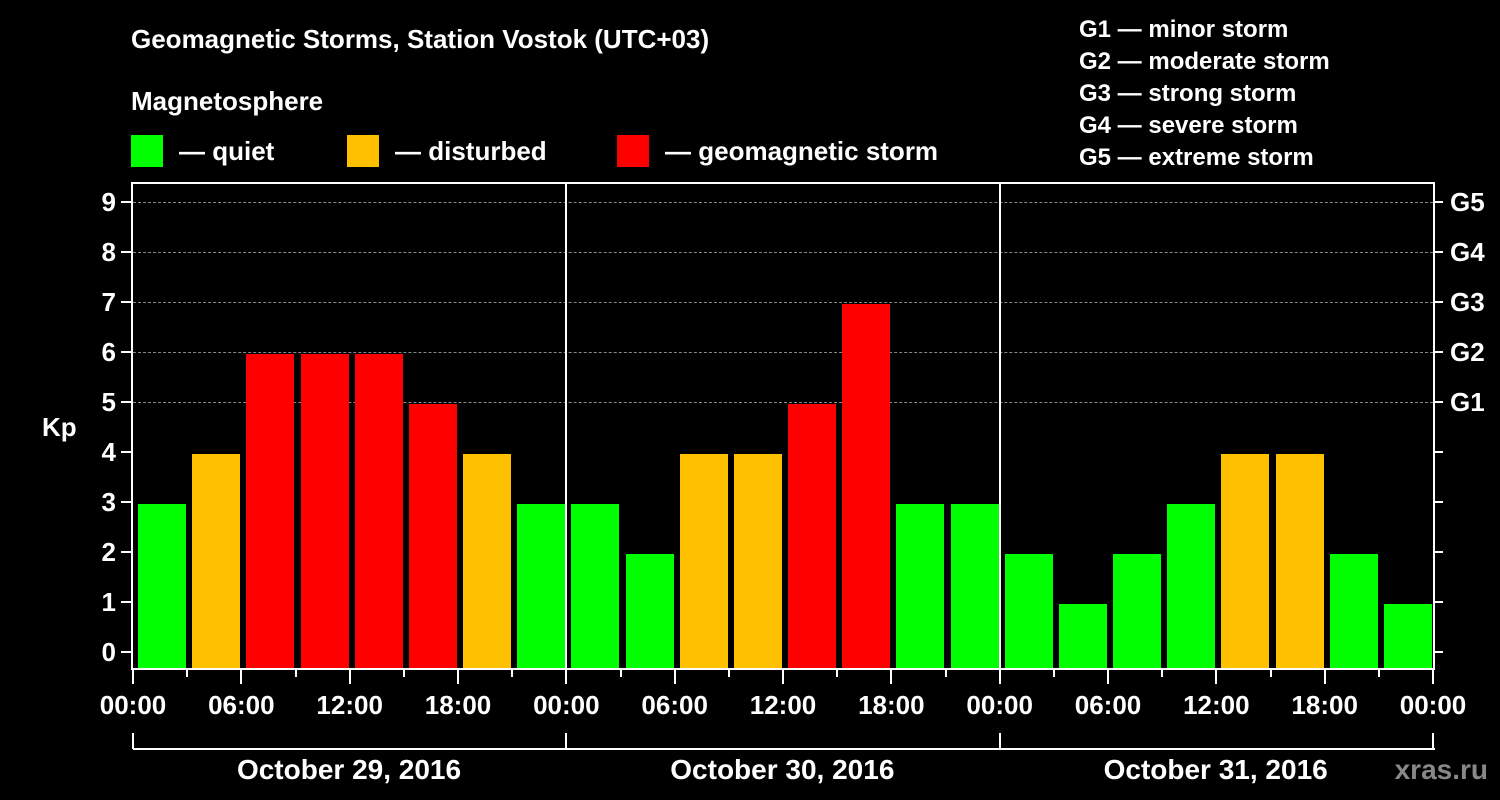 Image resolution: width=1500 pixels, height=800 pixels. What do you see at coordinates (1467, 202) in the screenshot?
I see `g-tick-label: G5` at bounding box center [1467, 202].